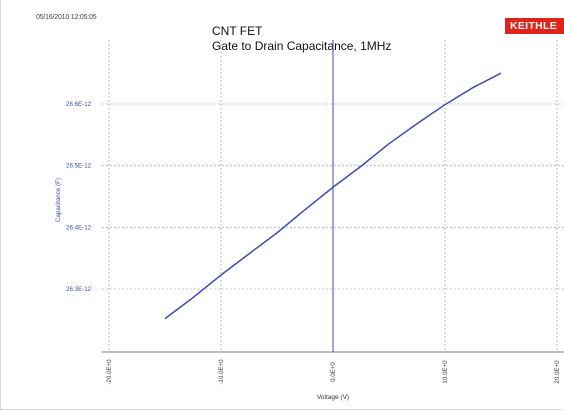 Image resolution: width=564 pixels, height=411 pixels. I want to click on x-tick-label: -20.0E+0, so click(109, 372).